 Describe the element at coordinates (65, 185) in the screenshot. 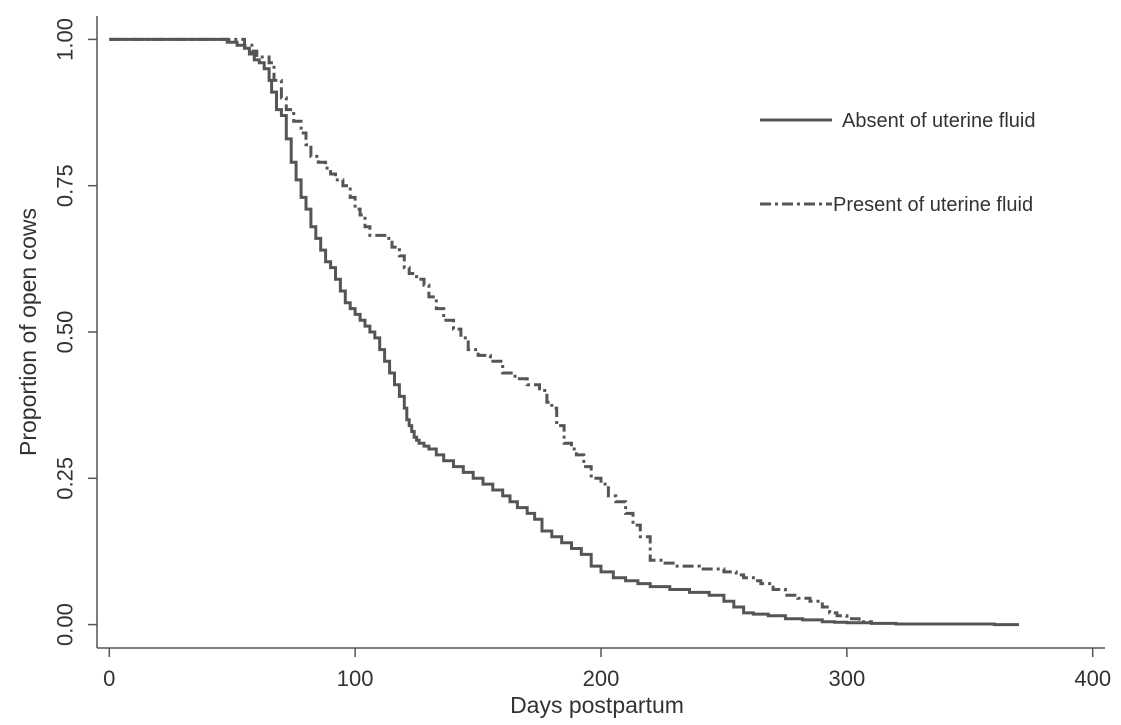

I see `y-tick-label: 0.75` at that location.